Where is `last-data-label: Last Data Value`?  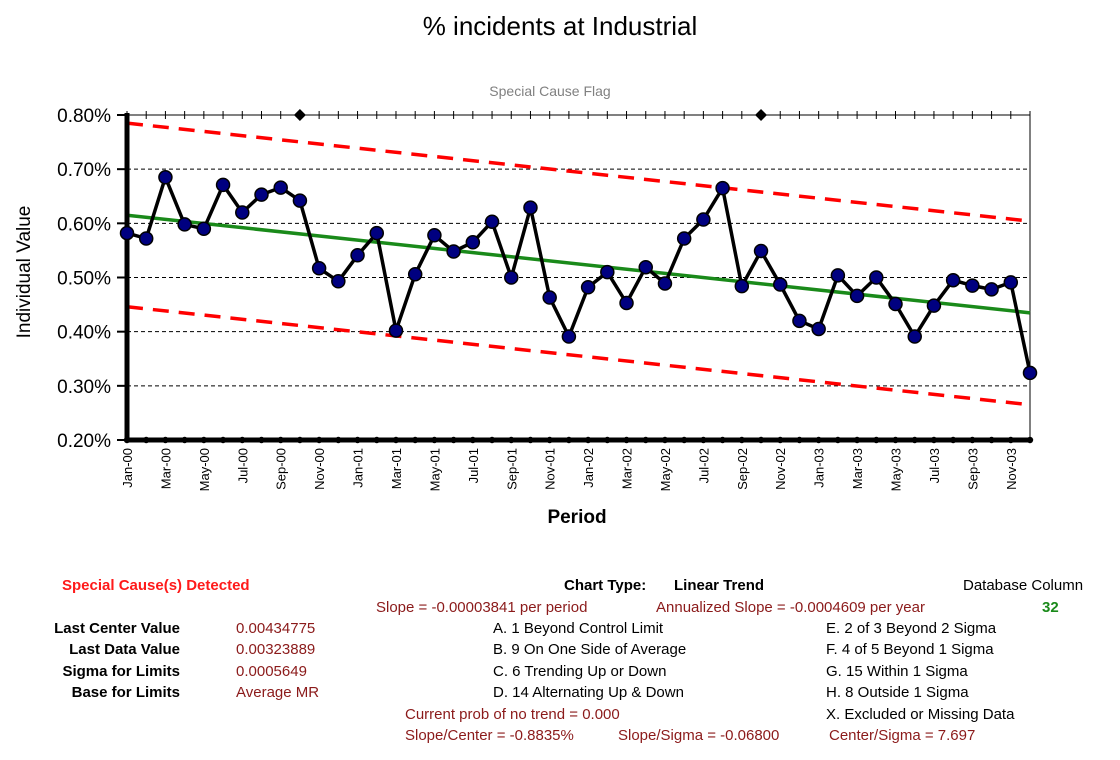
last-data-label: Last Data Value is located at coordinates (124, 649).